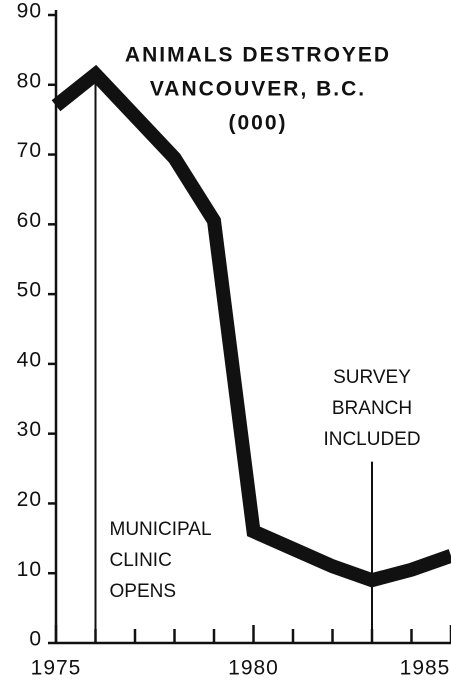  What do you see at coordinates (29, 150) in the screenshot?
I see `y-tick-label: 70` at bounding box center [29, 150].